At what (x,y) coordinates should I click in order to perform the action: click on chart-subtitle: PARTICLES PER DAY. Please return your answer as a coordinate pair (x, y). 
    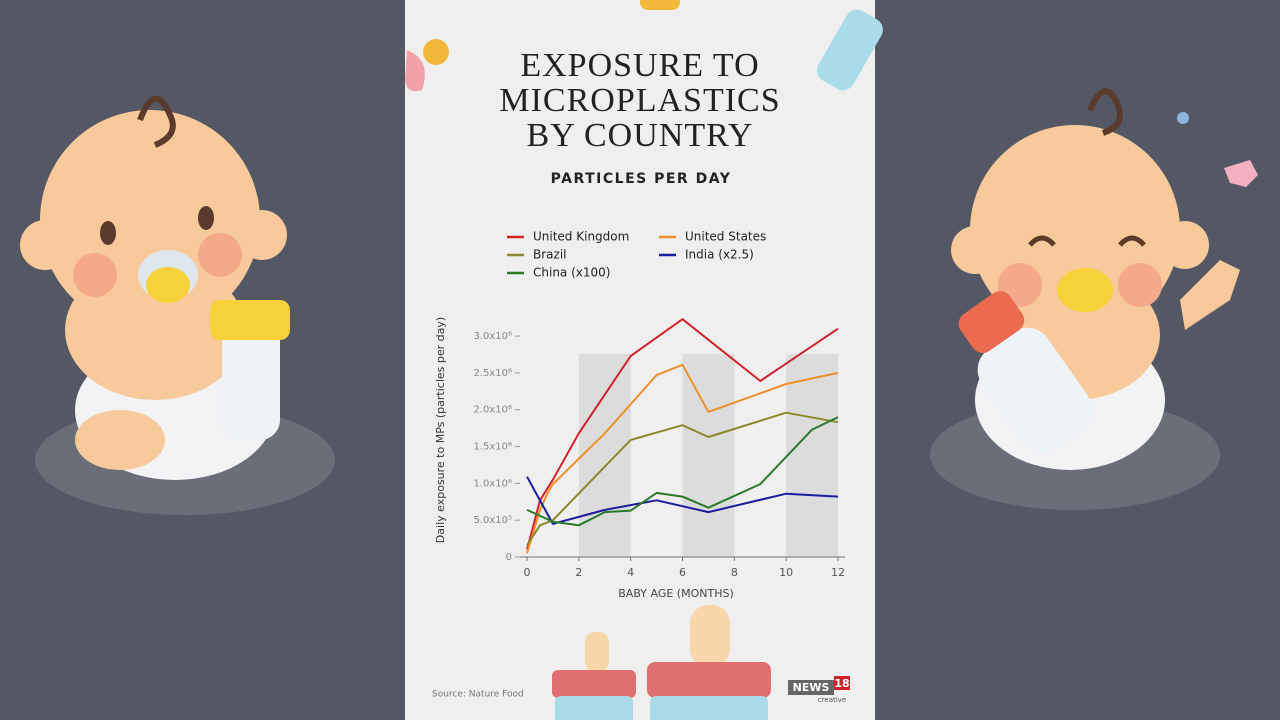
    Looking at the image, I should click on (641, 179).